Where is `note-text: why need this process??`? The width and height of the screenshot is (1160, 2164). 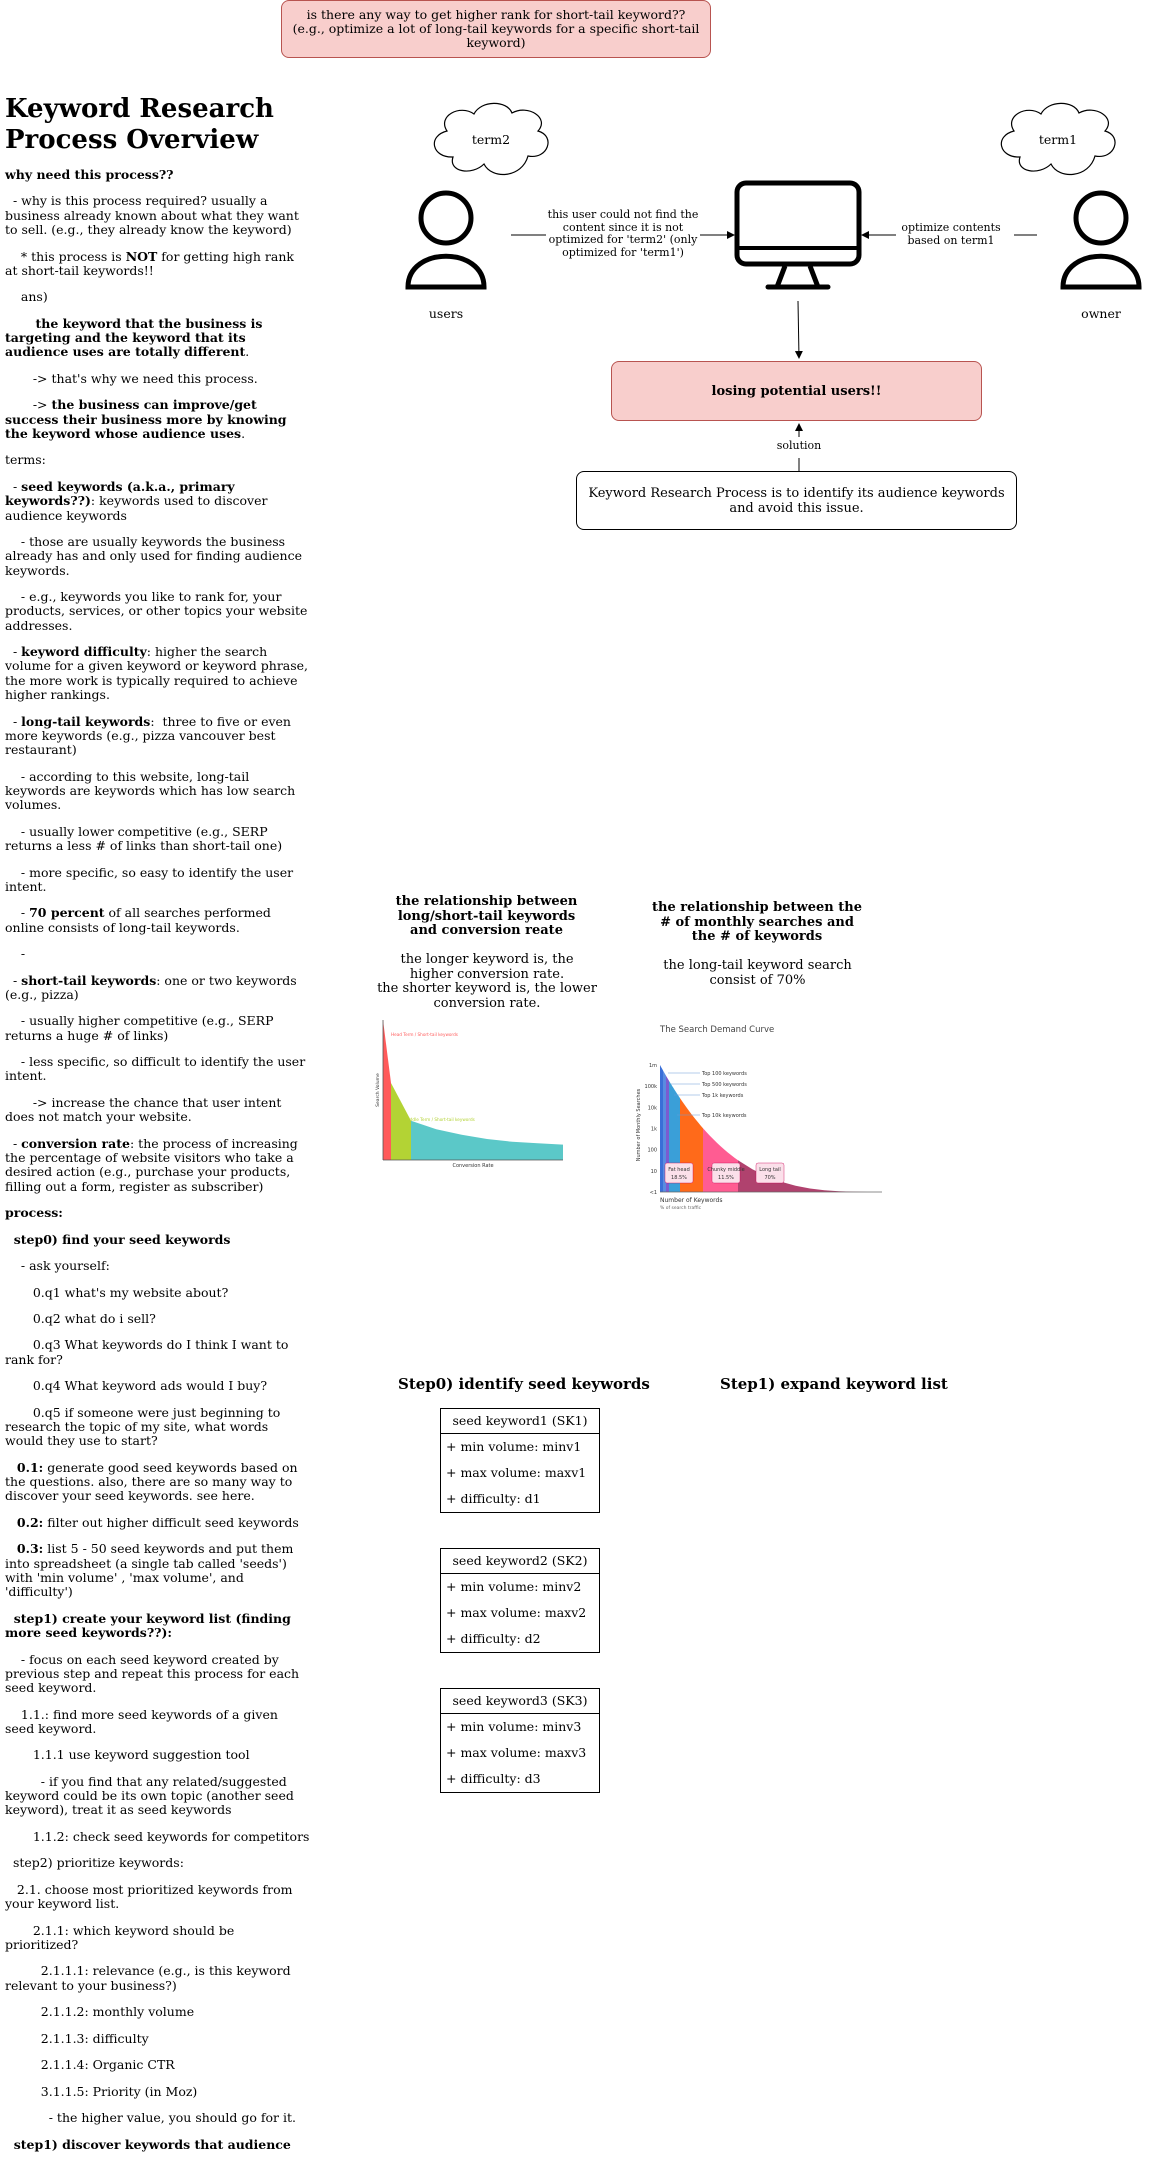
note-text: why need this process?? is located at coordinates (89, 174).